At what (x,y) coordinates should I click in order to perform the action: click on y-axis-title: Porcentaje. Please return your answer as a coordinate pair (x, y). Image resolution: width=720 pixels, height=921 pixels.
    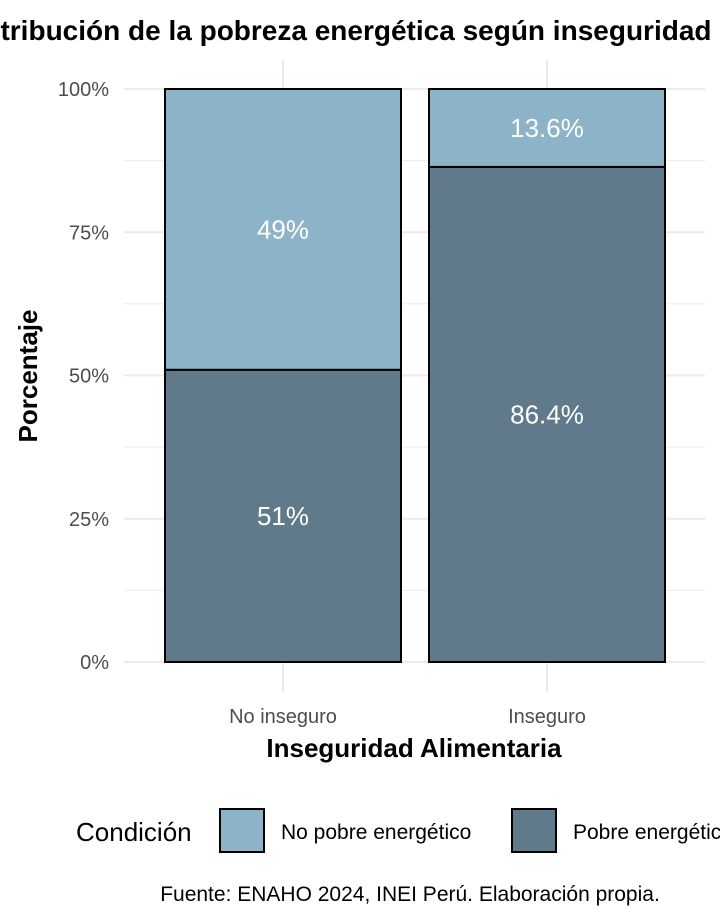
    Looking at the image, I should click on (28, 376).